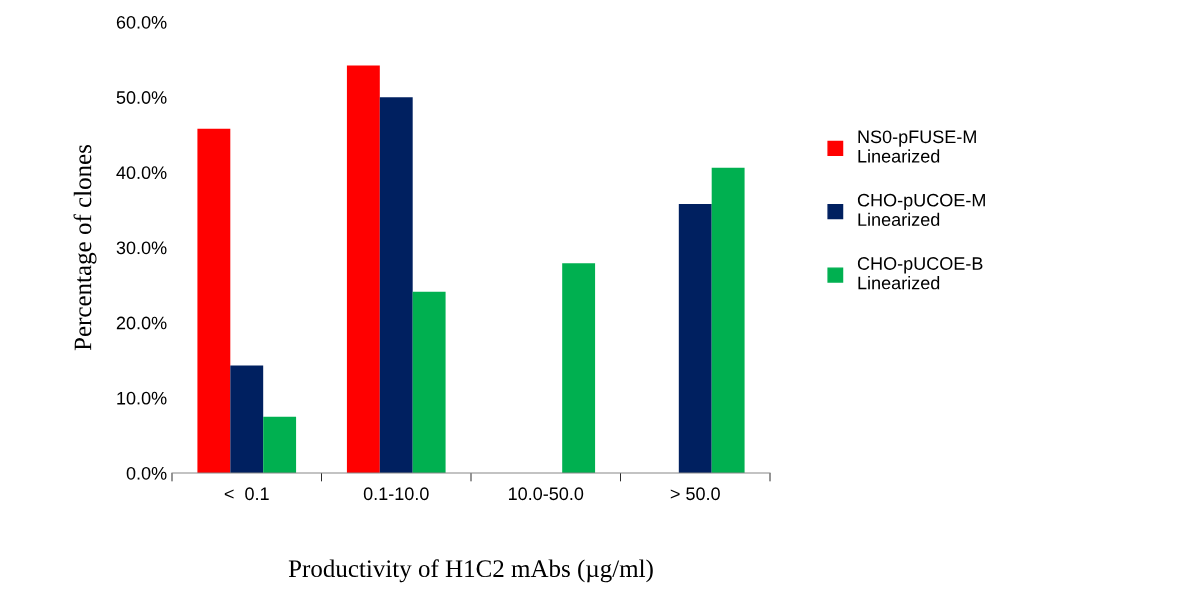 Image resolution: width=1184 pixels, height=590 pixels. Describe the element at coordinates (85, 247) in the screenshot. I see `y-axis-title: Percentage of clones` at that location.